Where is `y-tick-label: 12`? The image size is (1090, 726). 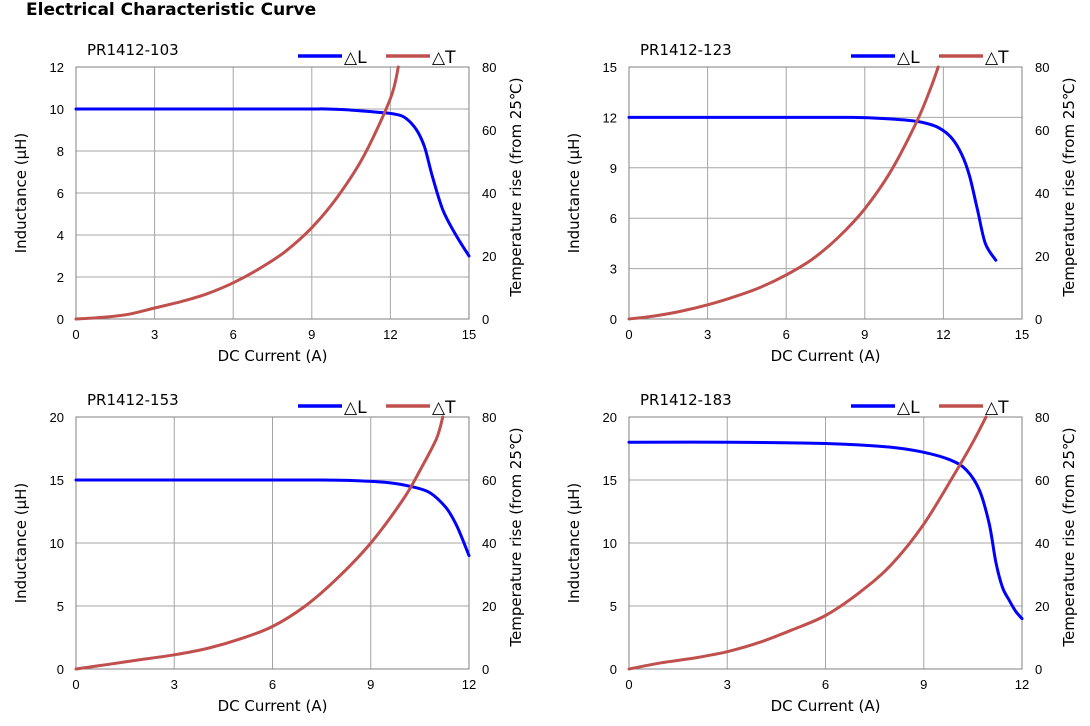
y-tick-label: 12 is located at coordinates (610, 117).